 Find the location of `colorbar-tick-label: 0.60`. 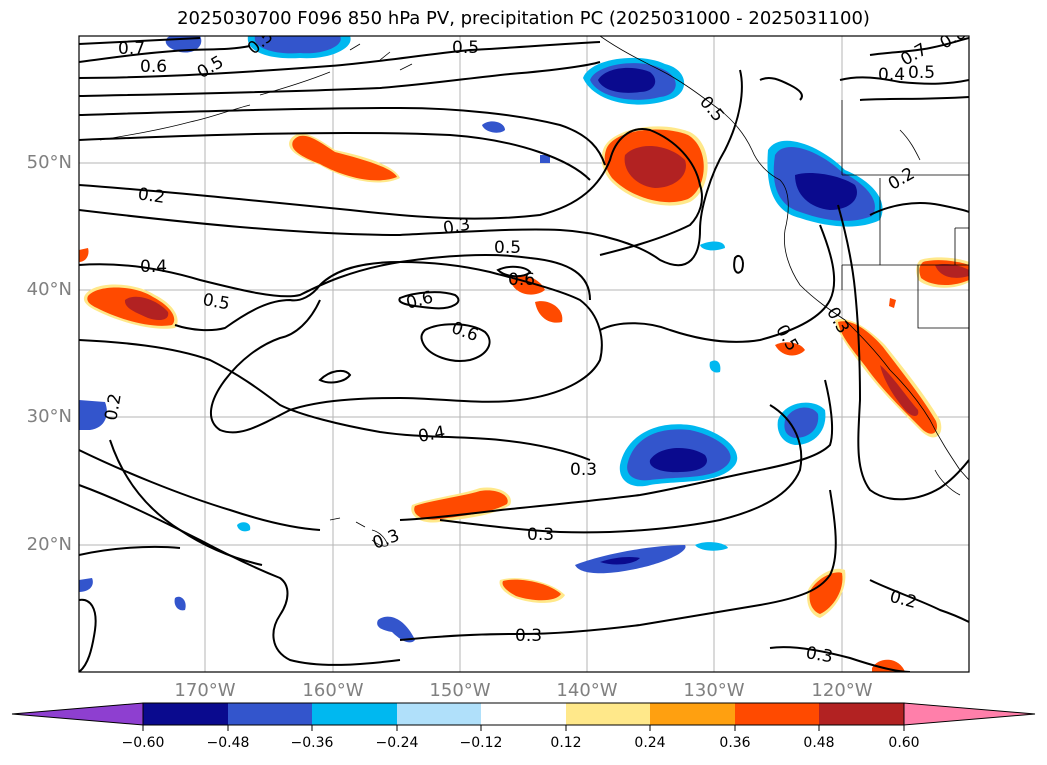

colorbar-tick-label: 0.60 is located at coordinates (904, 743).